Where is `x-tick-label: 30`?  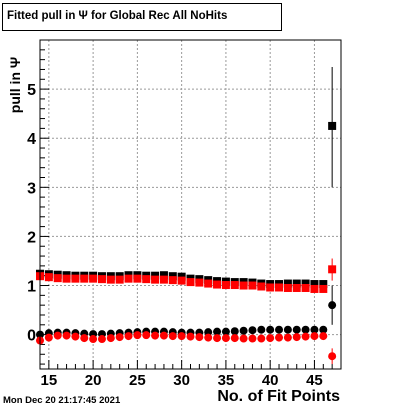 x-tick-label: 30 is located at coordinates (181, 380).